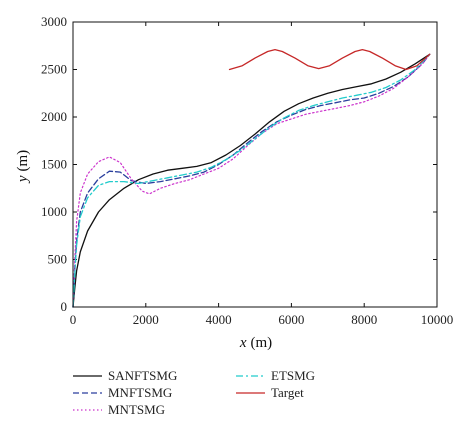 The image size is (474, 433). What do you see at coordinates (140, 392) in the screenshot?
I see `legend-label-mnftsmg: MNFTSMG` at bounding box center [140, 392].